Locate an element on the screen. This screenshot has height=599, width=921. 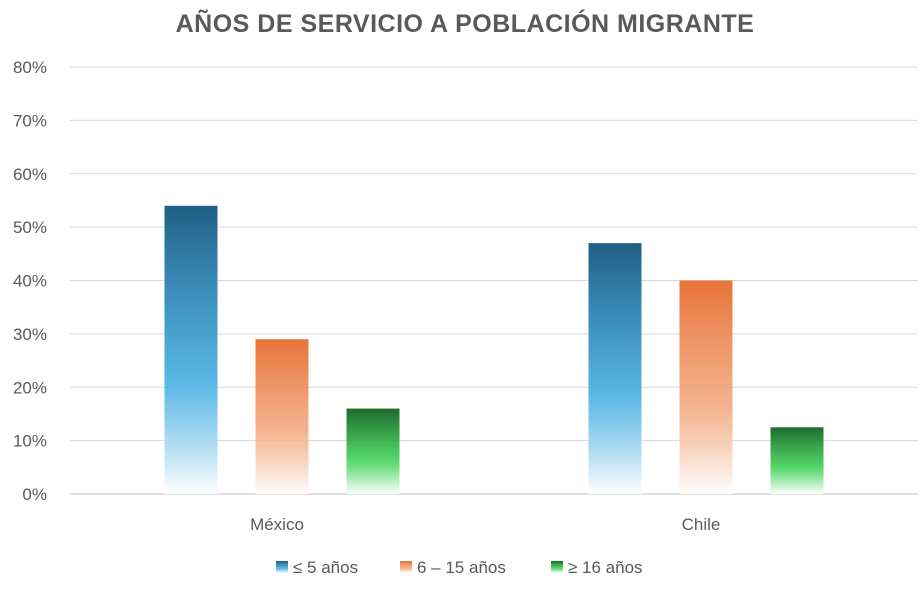
y-tick-label: 40% is located at coordinates (30, 281).